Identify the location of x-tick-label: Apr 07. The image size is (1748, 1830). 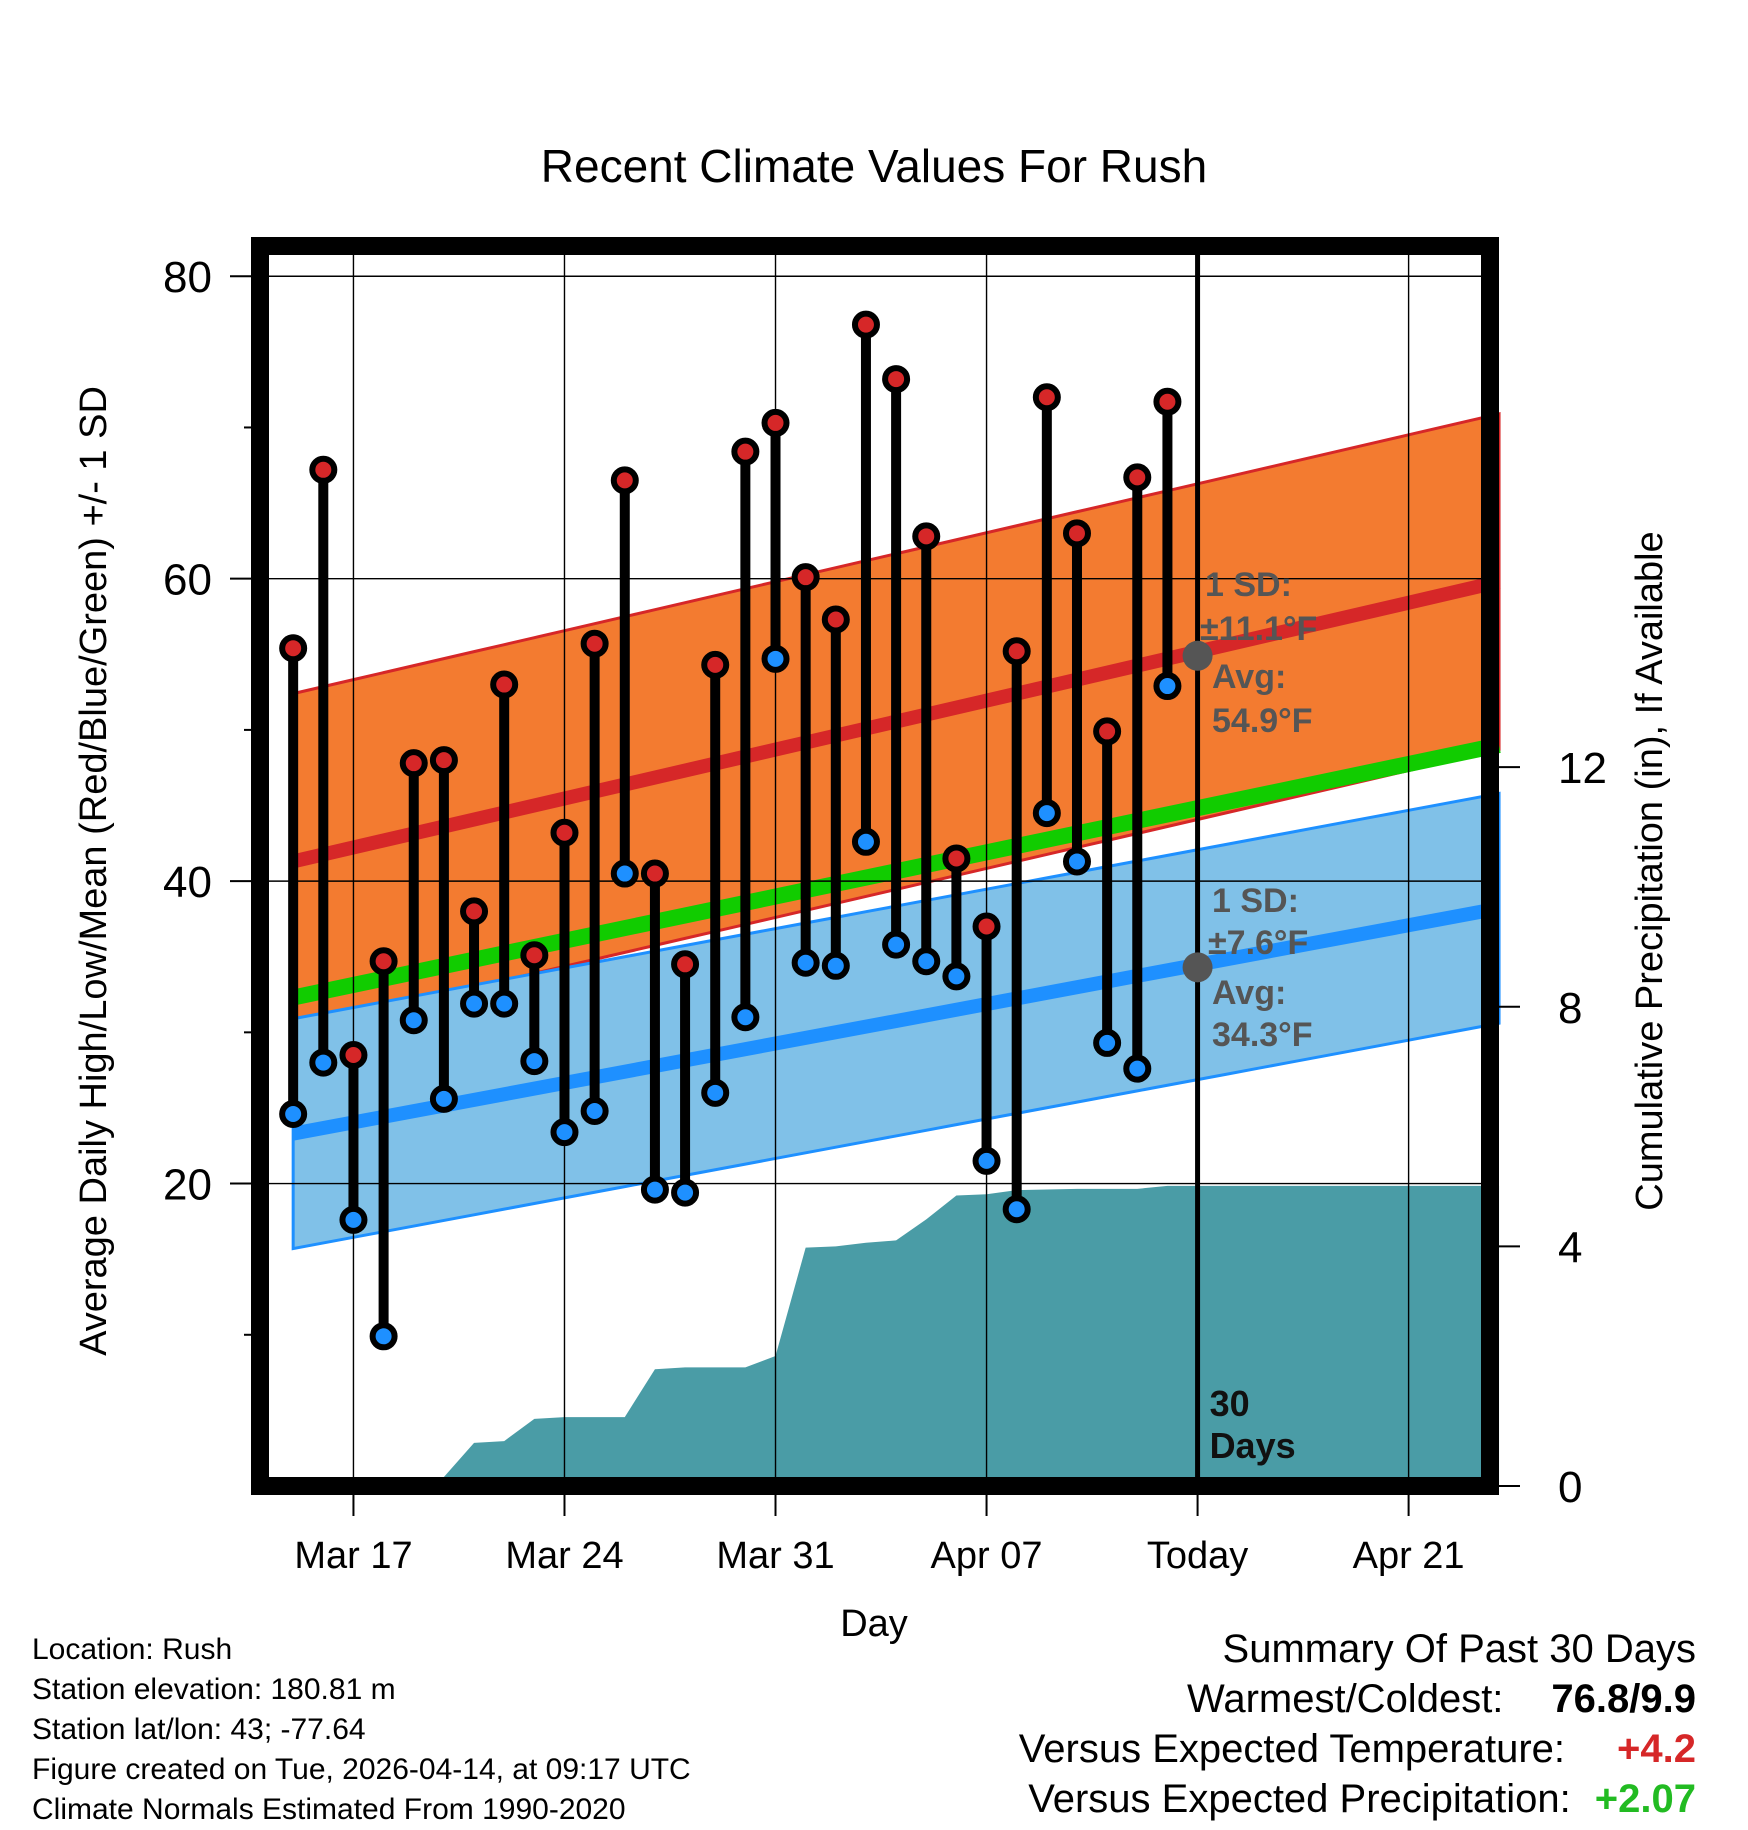
(987, 1556).